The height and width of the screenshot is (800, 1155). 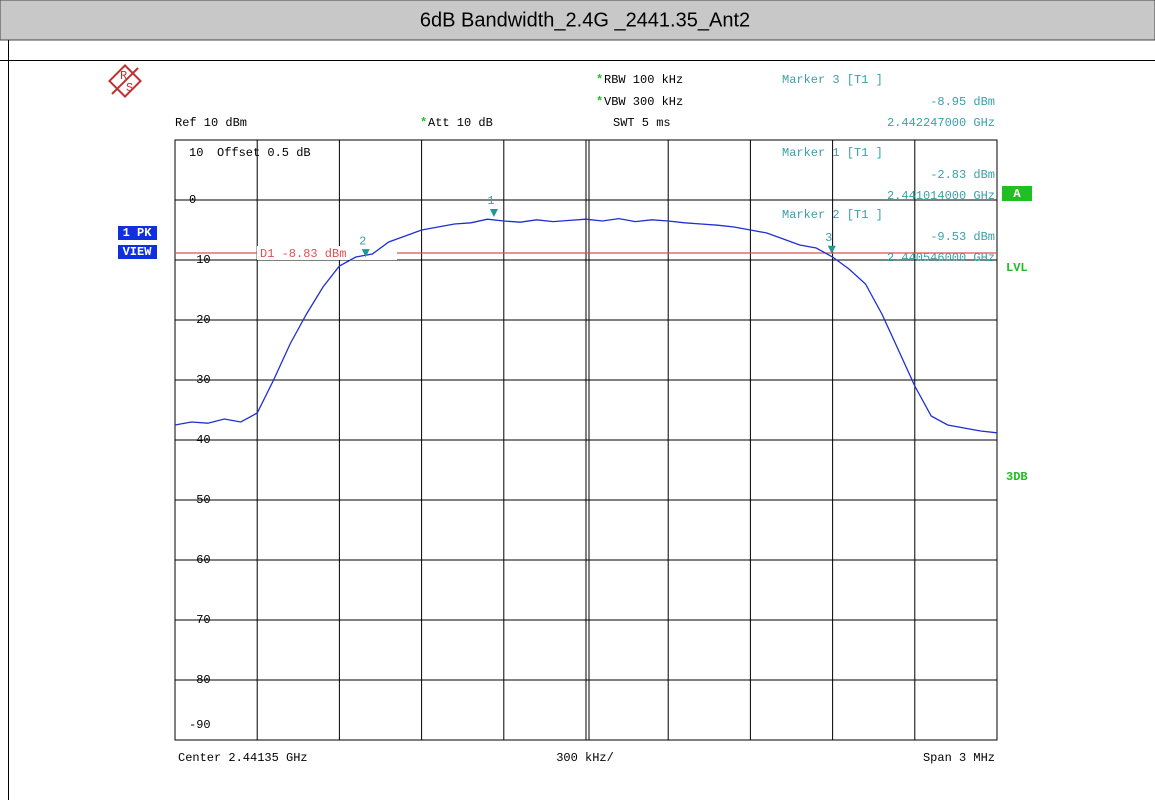 What do you see at coordinates (941, 123) in the screenshot?
I see `marker-freq: 2.442247000 GHz` at bounding box center [941, 123].